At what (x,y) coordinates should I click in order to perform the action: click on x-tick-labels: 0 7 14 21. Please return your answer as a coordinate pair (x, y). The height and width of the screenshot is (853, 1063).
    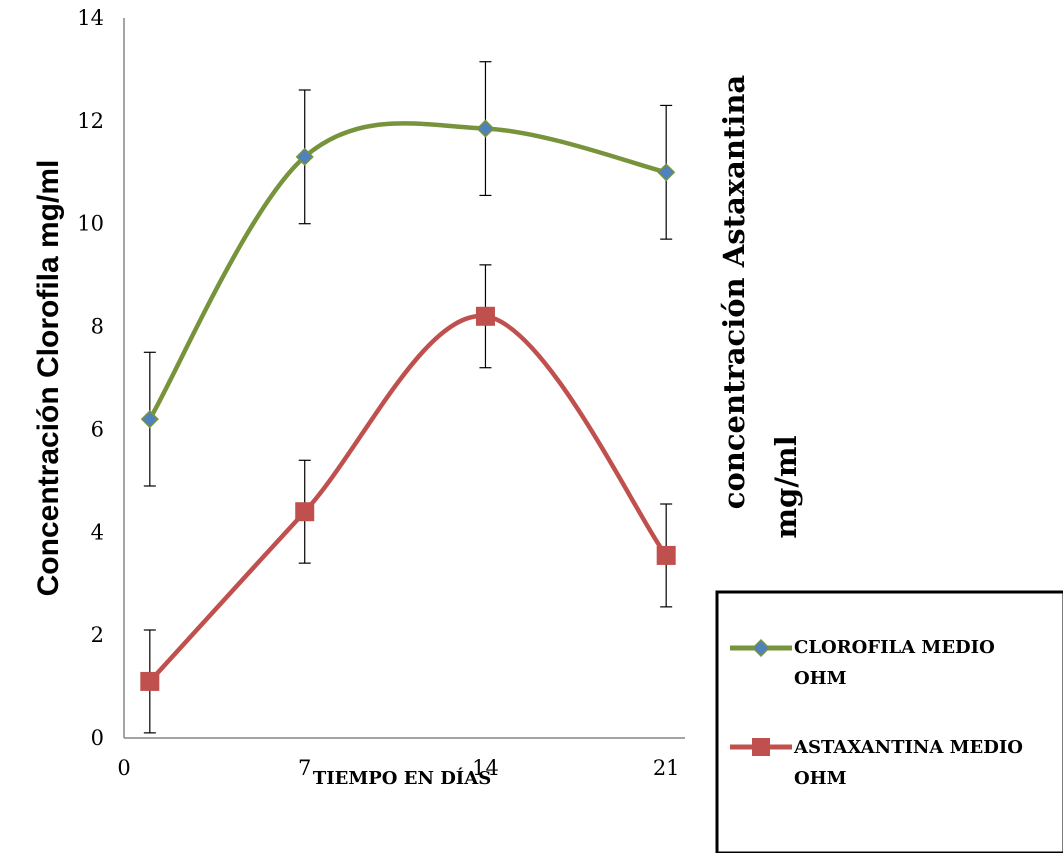
    Looking at the image, I should click on (398, 768).